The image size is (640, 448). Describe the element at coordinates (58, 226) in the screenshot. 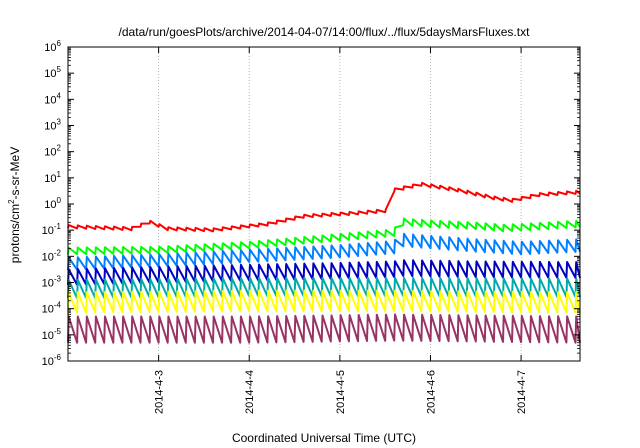

I see `y-tick-label-exp: -1` at that location.